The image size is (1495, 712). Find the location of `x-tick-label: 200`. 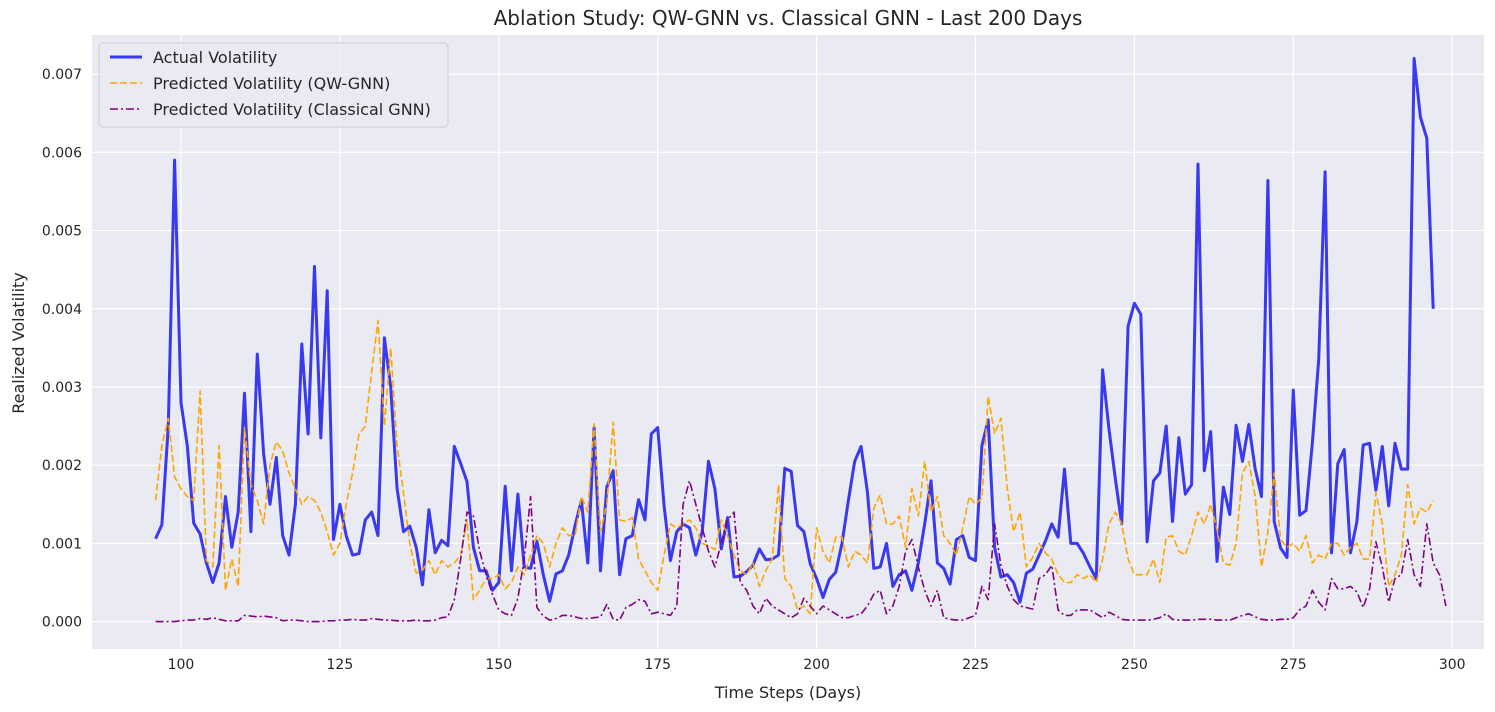

x-tick-label: 200 is located at coordinates (816, 665).